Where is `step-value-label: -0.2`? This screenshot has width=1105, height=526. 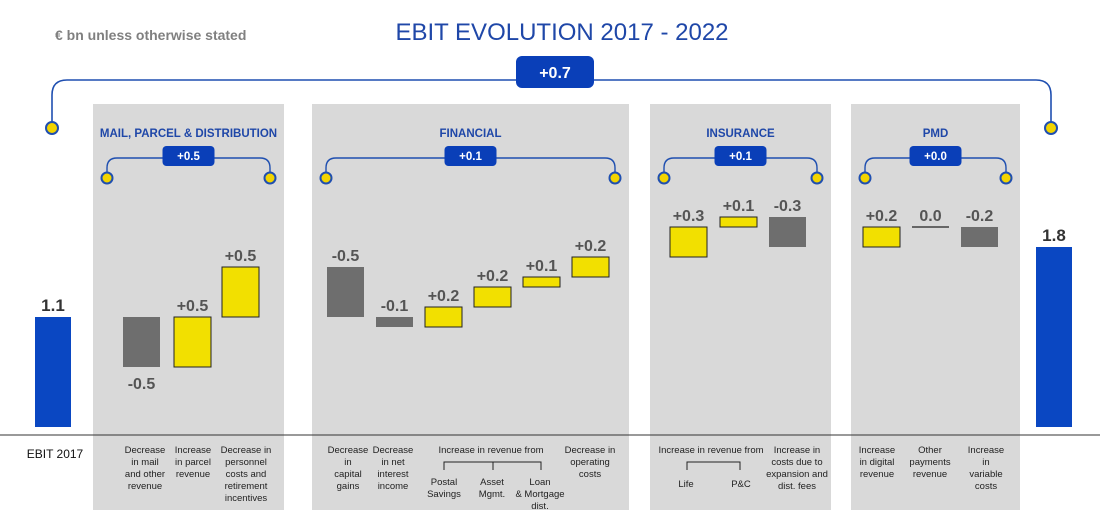 step-value-label: -0.2 is located at coordinates (980, 216).